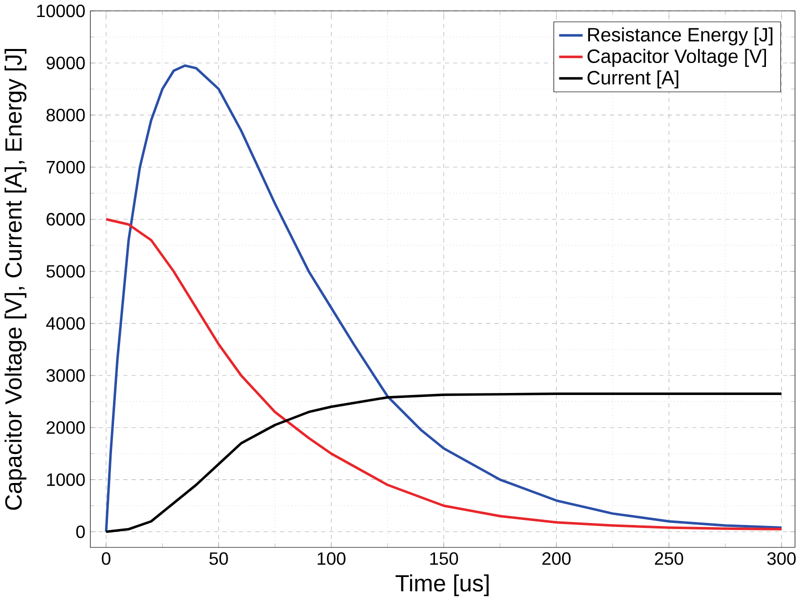 Image resolution: width=801 pixels, height=601 pixels. I want to click on y-tick-label: 9000, so click(65, 63).